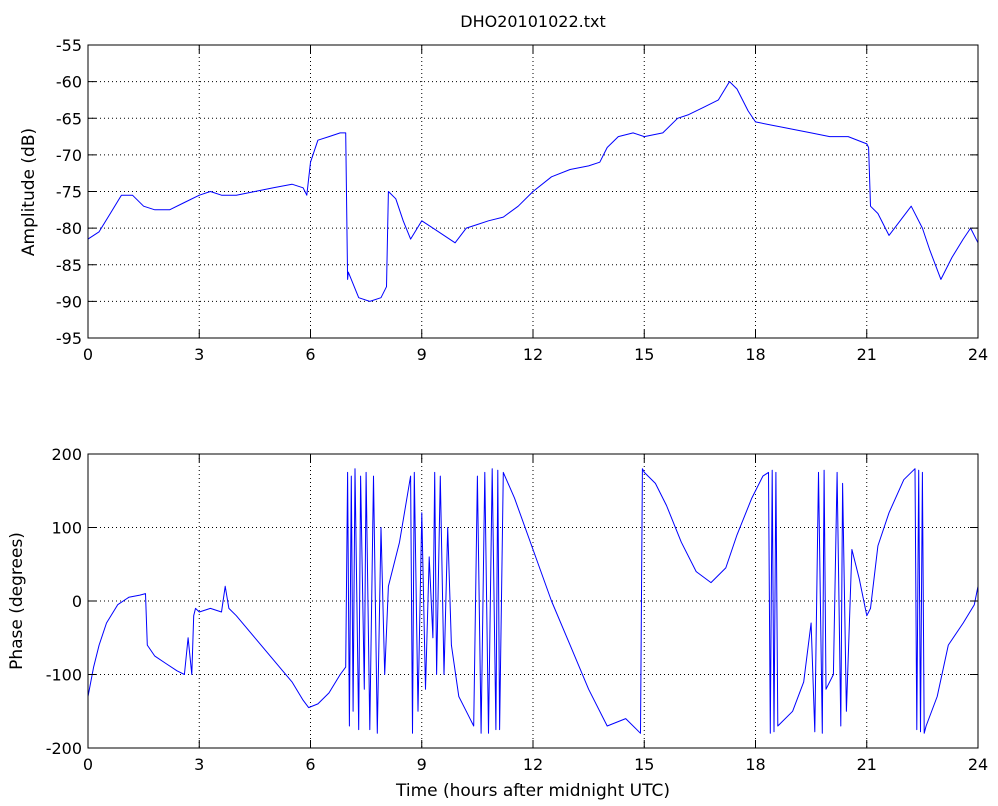  I want to click on phase-xtick-label: 0, so click(88, 764).